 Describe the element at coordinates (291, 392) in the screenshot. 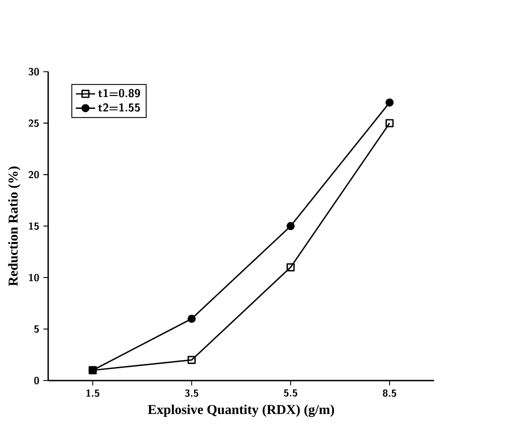

I see `x-tick-label: 5.5` at that location.